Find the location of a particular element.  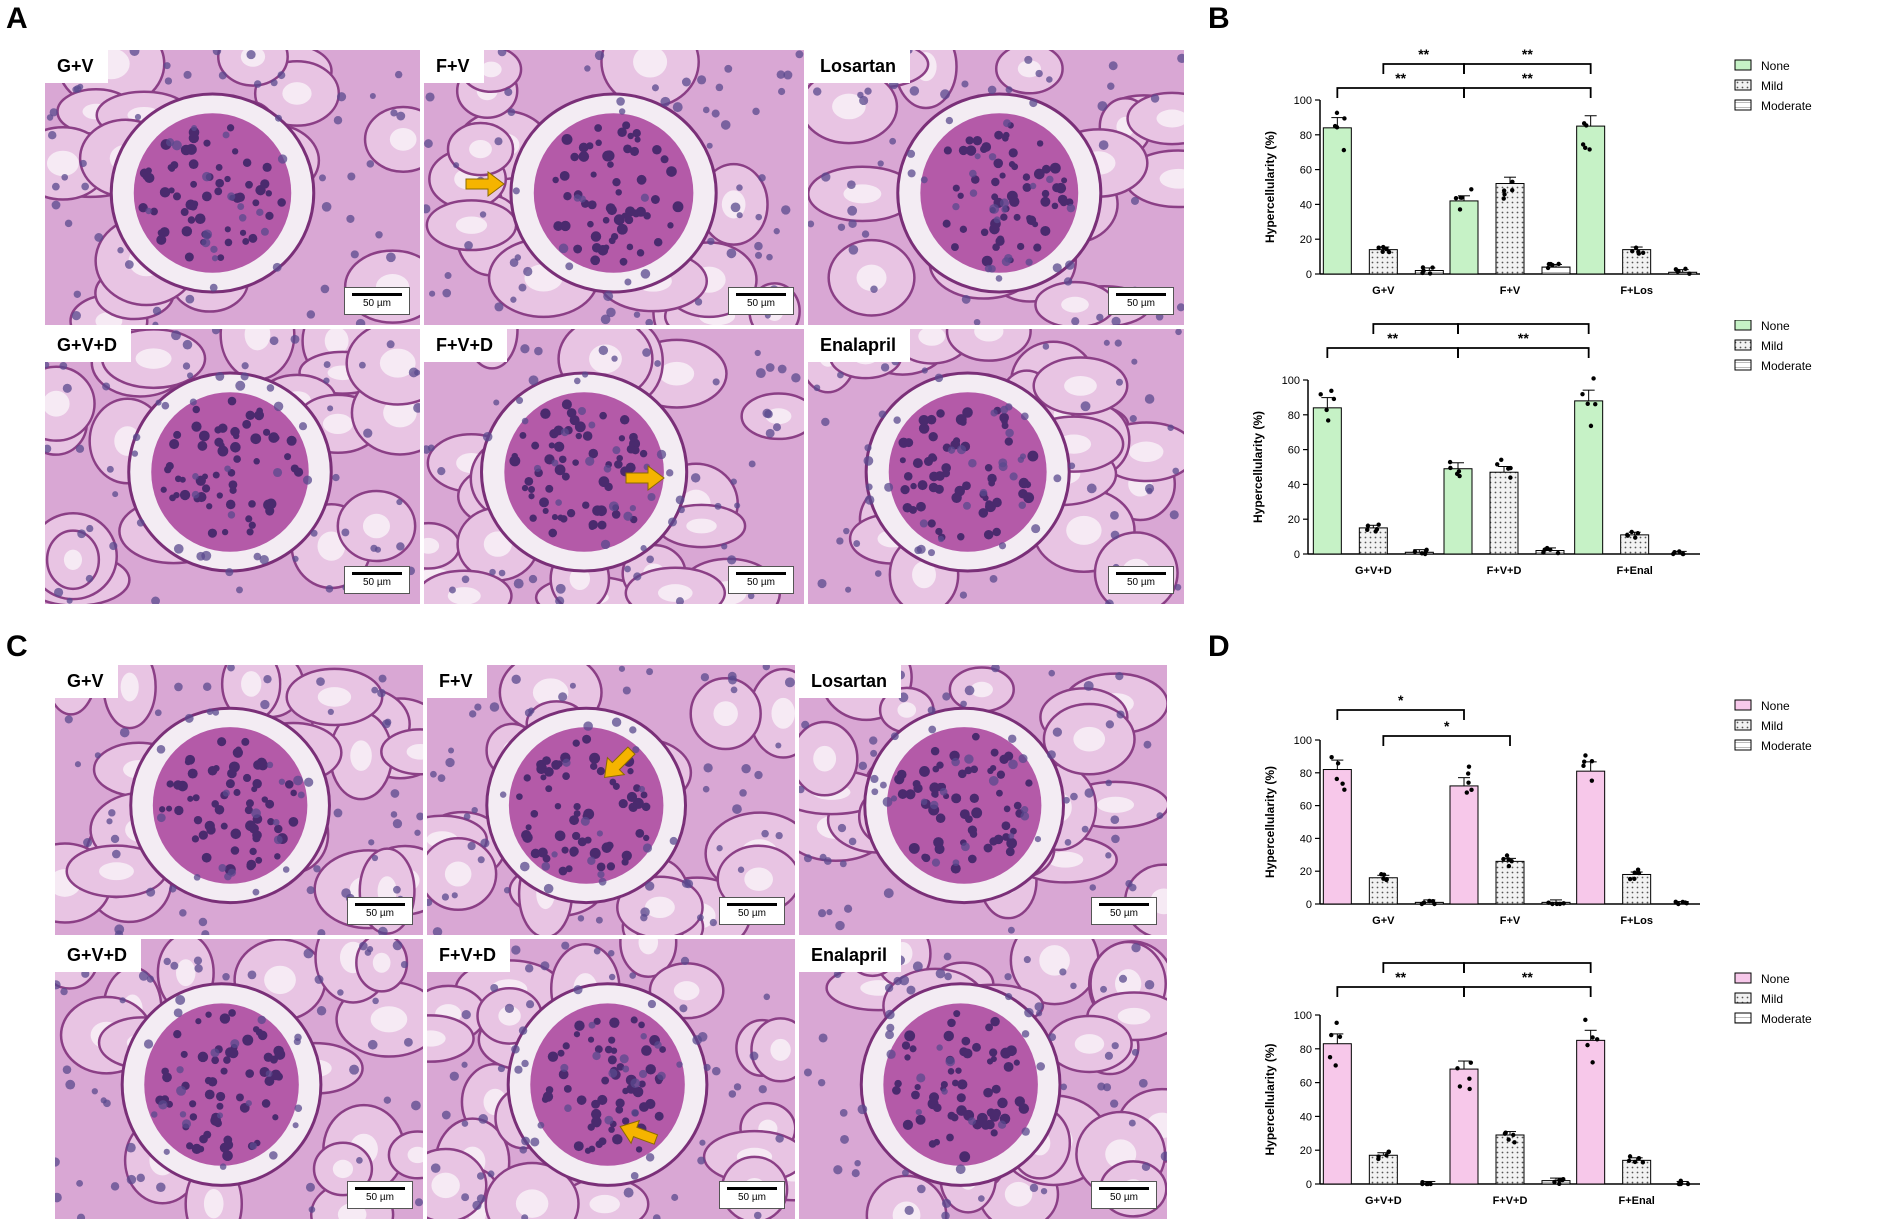

micrograph-a-losartan: Losartan 50 µm is located at coordinates (996, 187).